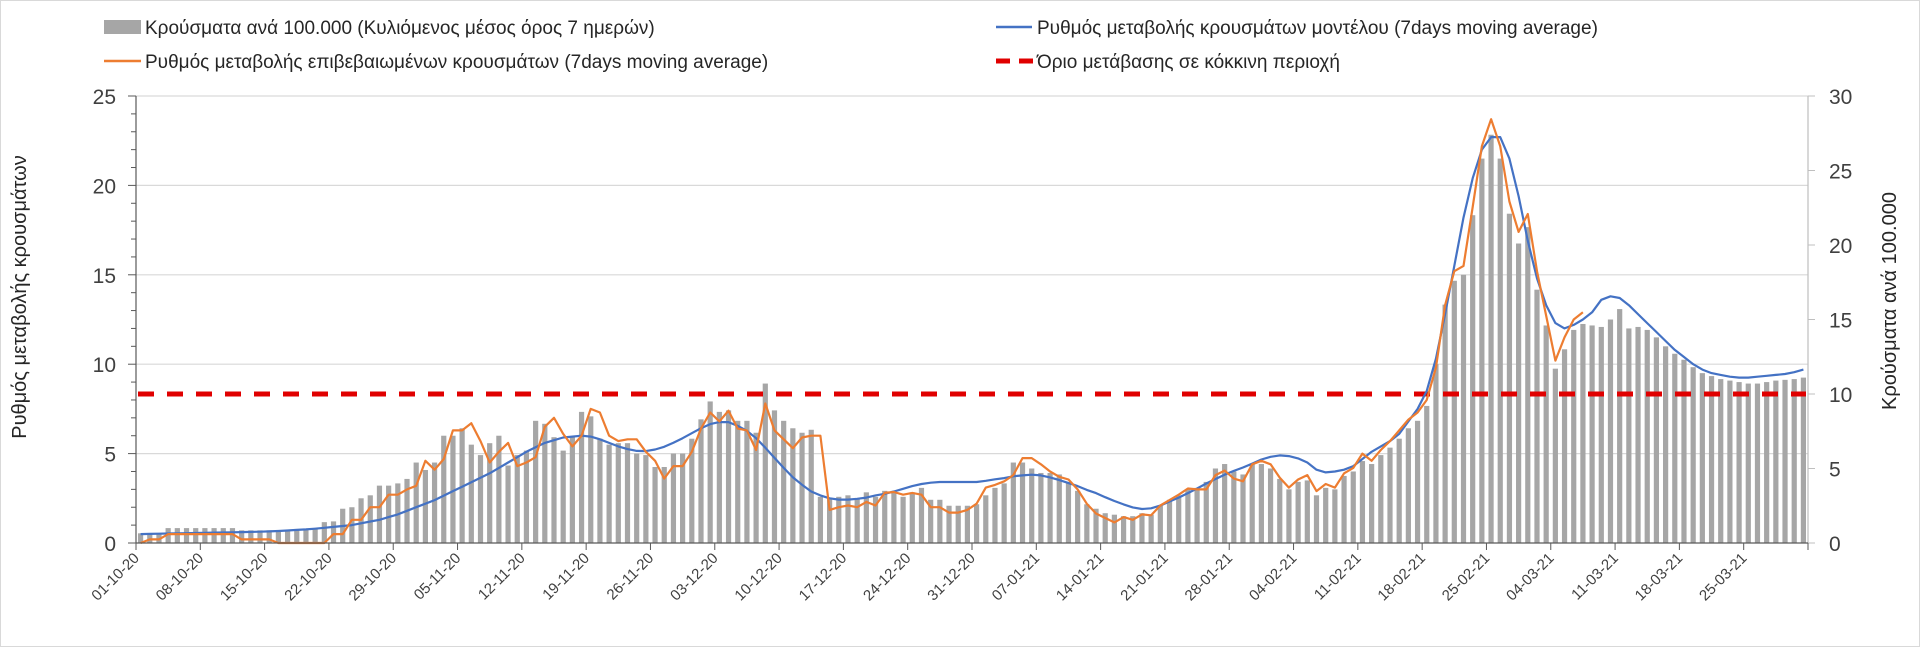 The image size is (1920, 647). Describe the element at coordinates (110, 455) in the screenshot. I see `y-left-tick-label: 5` at that location.